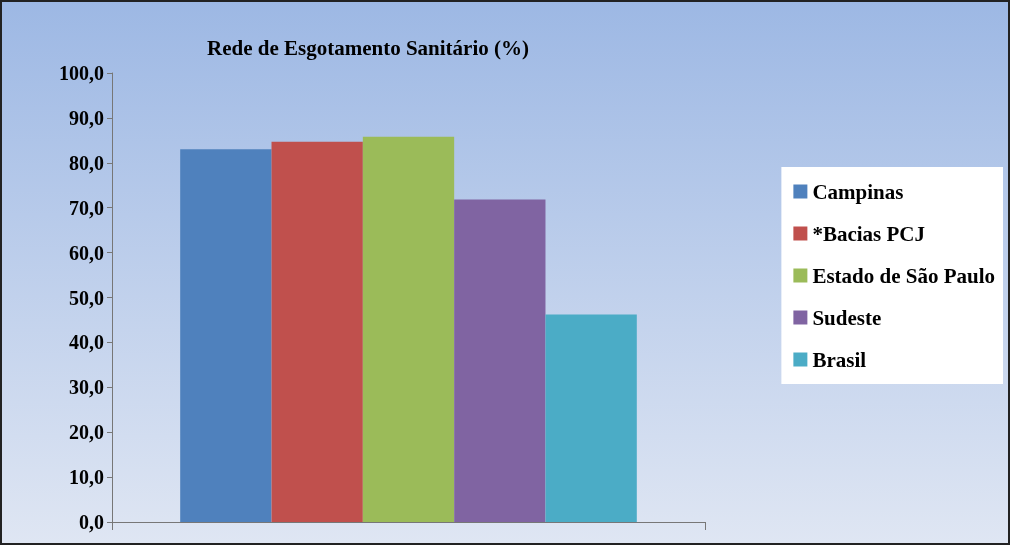  Describe the element at coordinates (86, 477) in the screenshot. I see `y-tick-label: 10,0` at that location.